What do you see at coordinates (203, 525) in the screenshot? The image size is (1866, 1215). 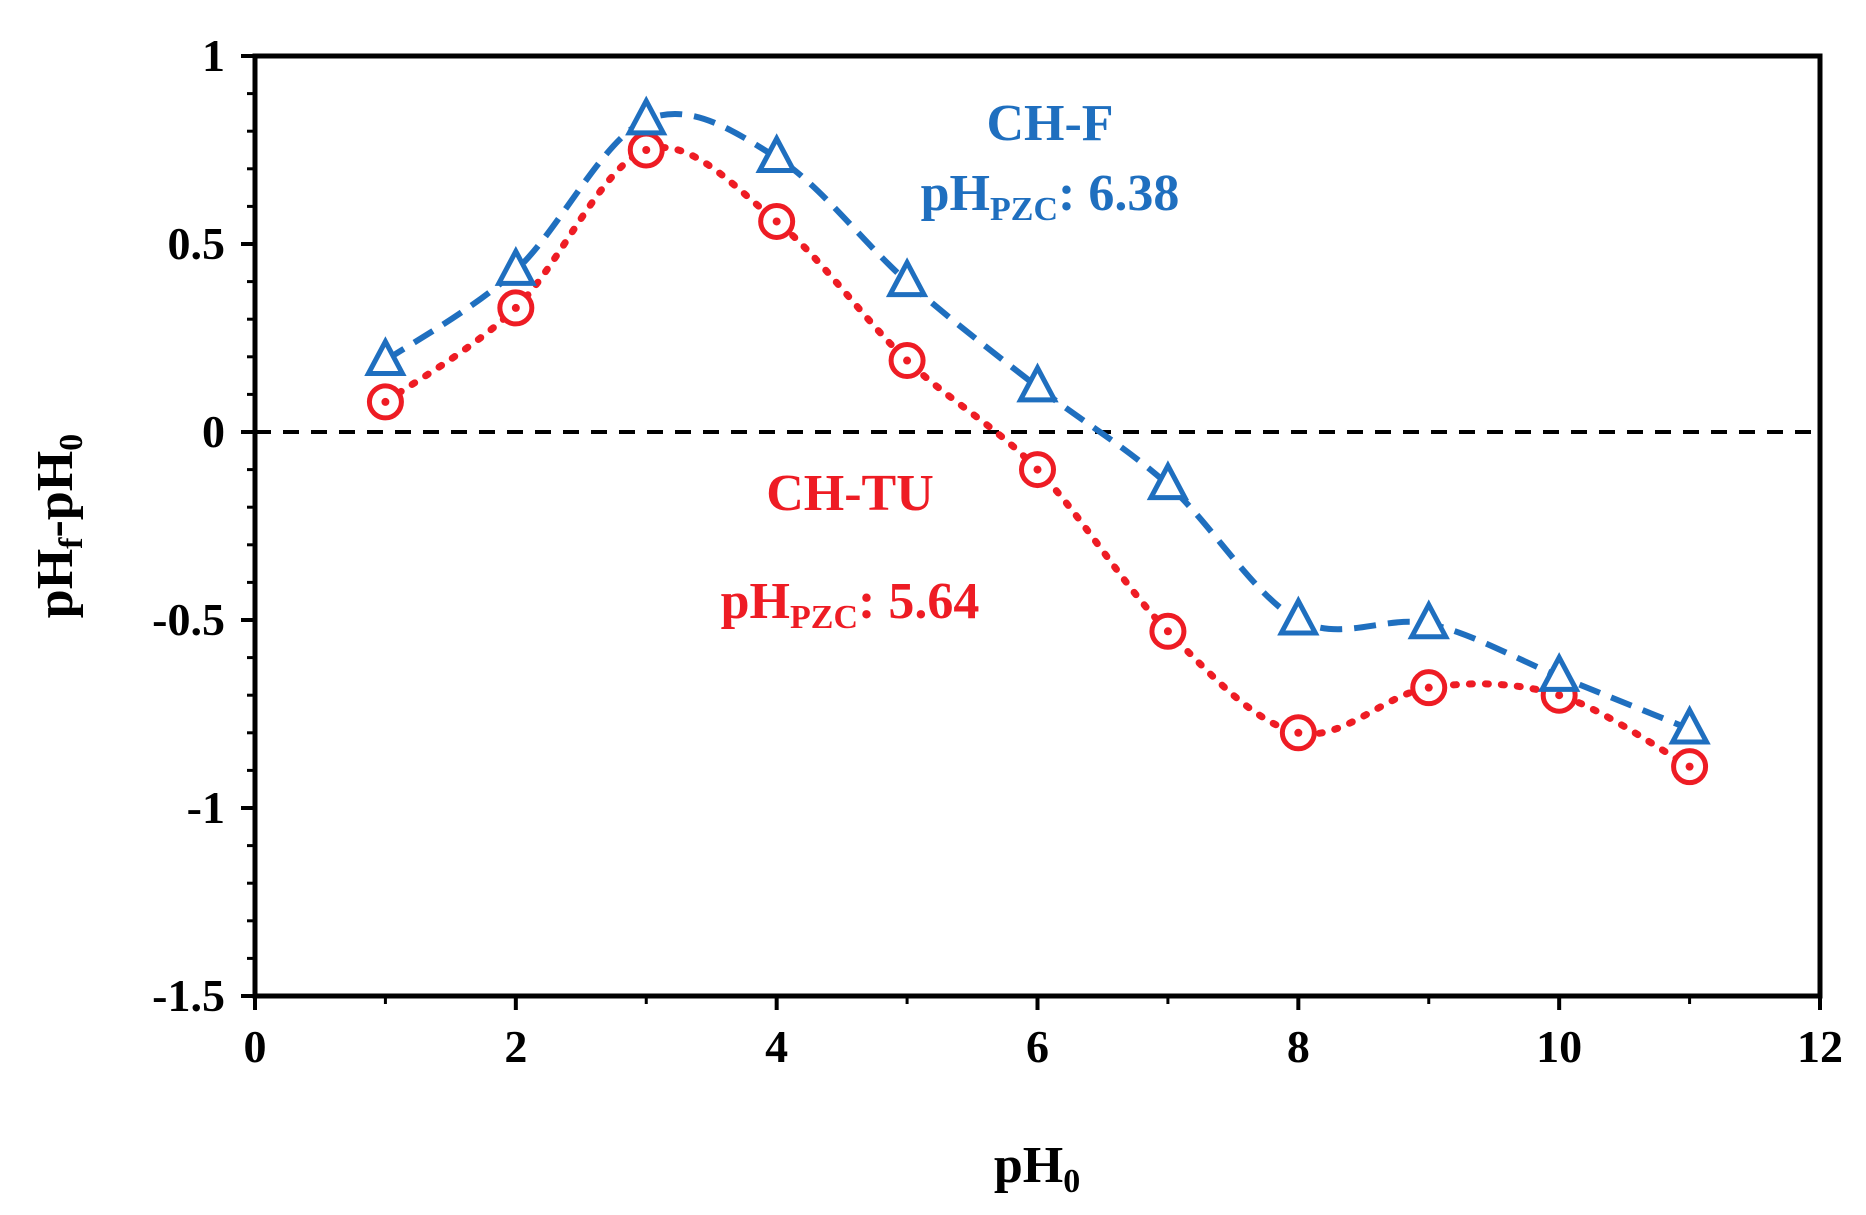 I see `y-axis-ticks: 1 0.5 0 -0.5 -1 -1.5` at bounding box center [203, 525].